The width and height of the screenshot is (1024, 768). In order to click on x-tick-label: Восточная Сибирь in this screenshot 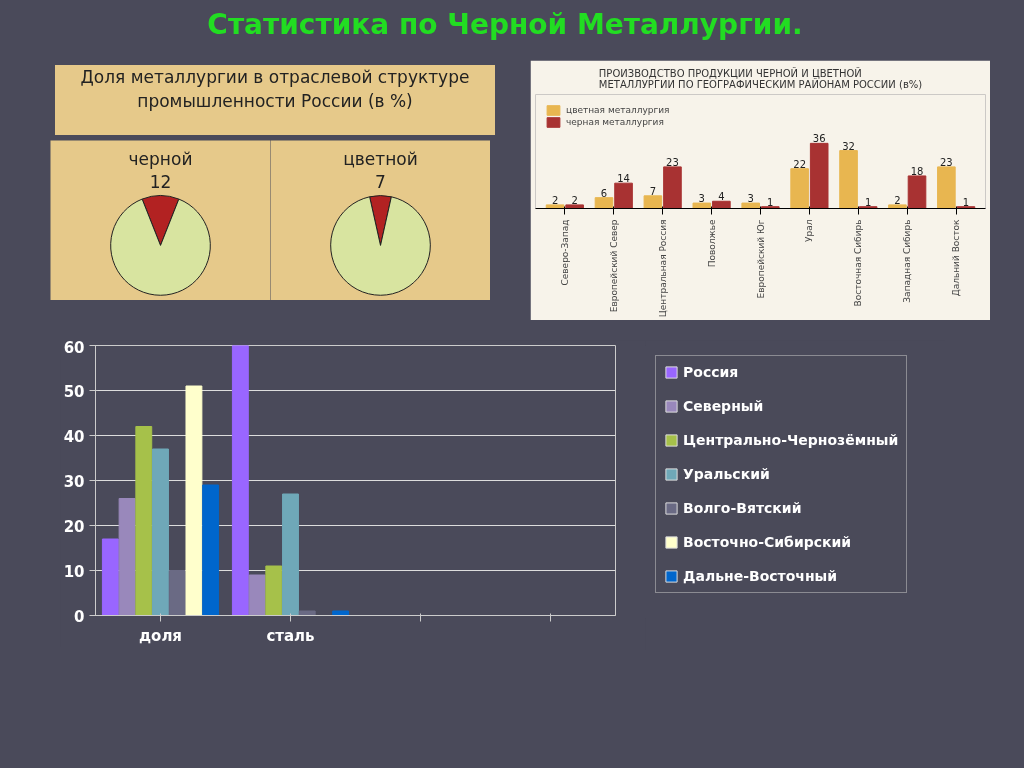, I will do `click(858, 263)`.